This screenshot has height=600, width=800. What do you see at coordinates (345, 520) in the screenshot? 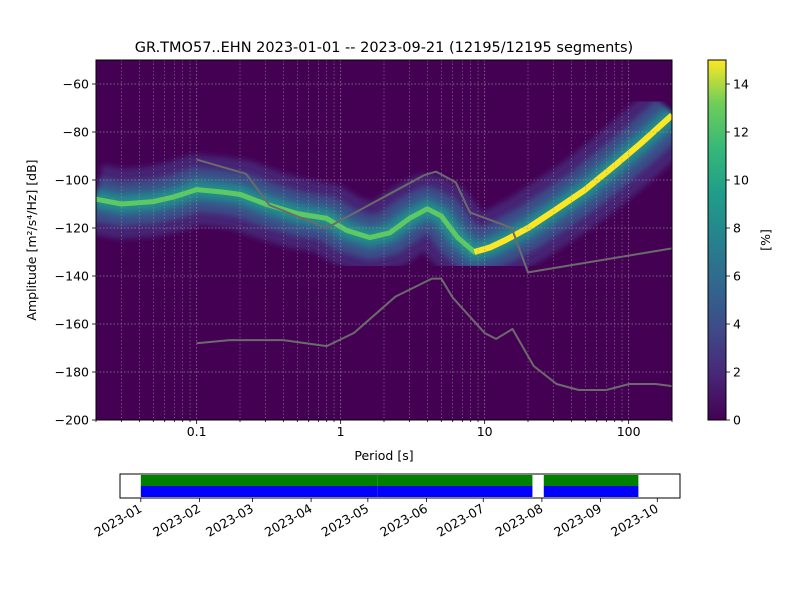
I see `timeline-tick-label: 2023-05` at bounding box center [345, 520].